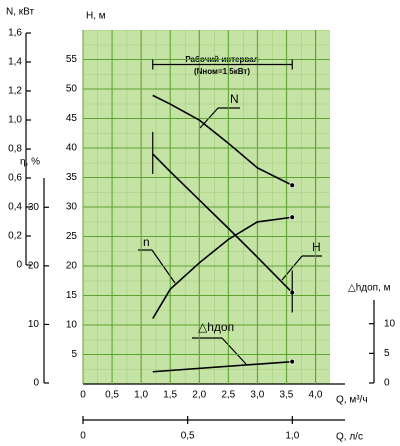 This screenshot has height=446, width=400. What do you see at coordinates (15, 33) in the screenshot?
I see `n-tick-label: 1,6` at bounding box center [15, 33].